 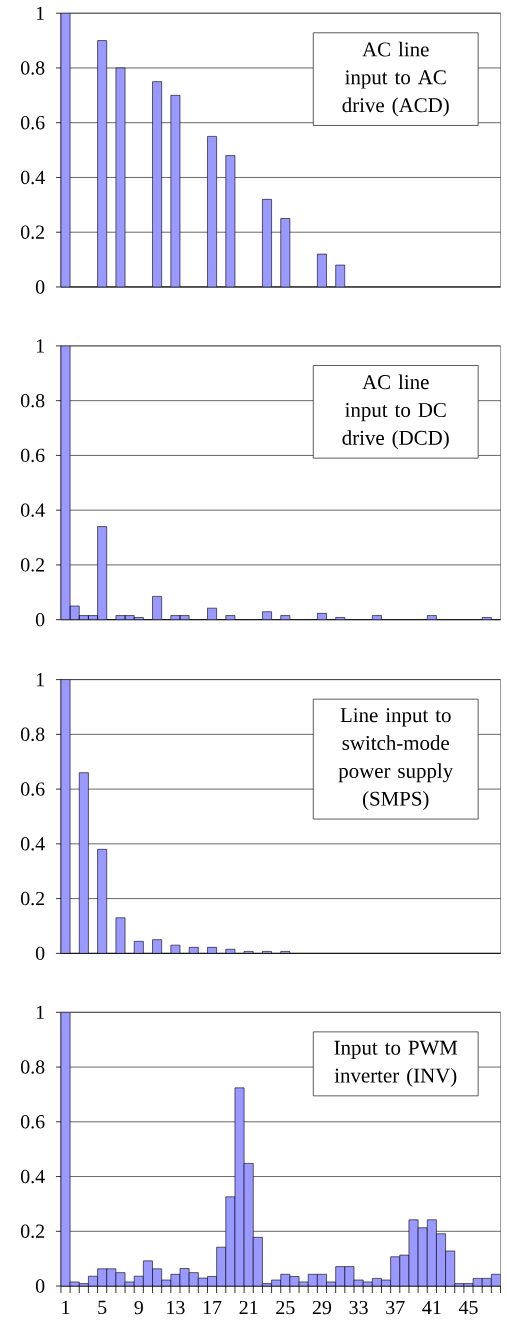 What do you see at coordinates (396, 1063) in the screenshot?
I see `chart-title: Input to PWM inverter (INV)` at bounding box center [396, 1063].